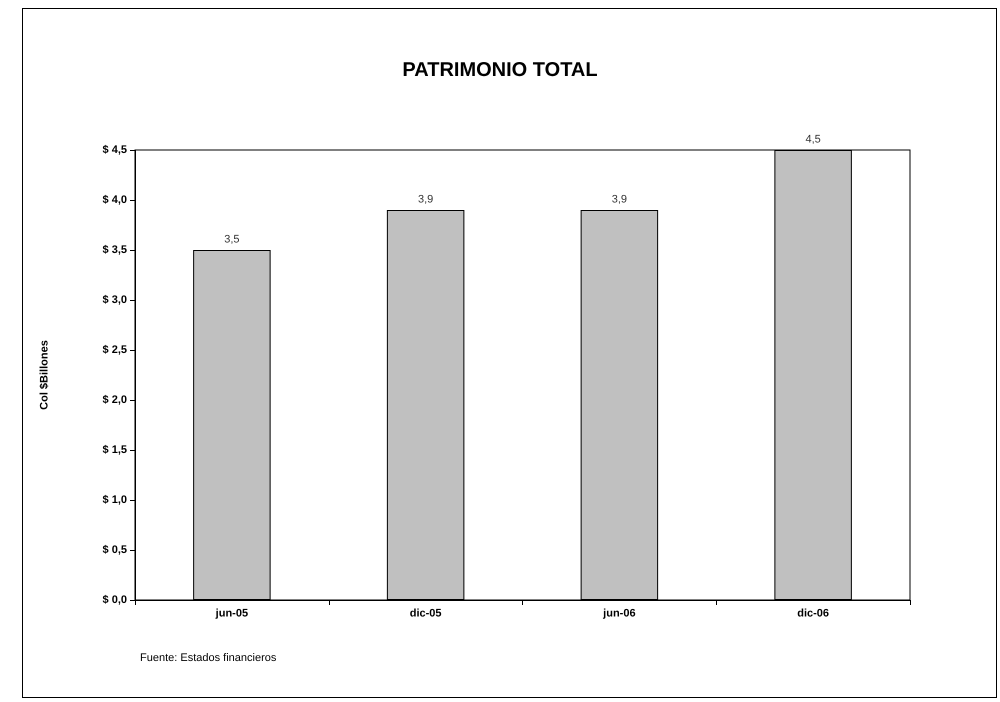 This screenshot has width=1000, height=702. I want to click on x-tick-label: dic-06, so click(813, 614).